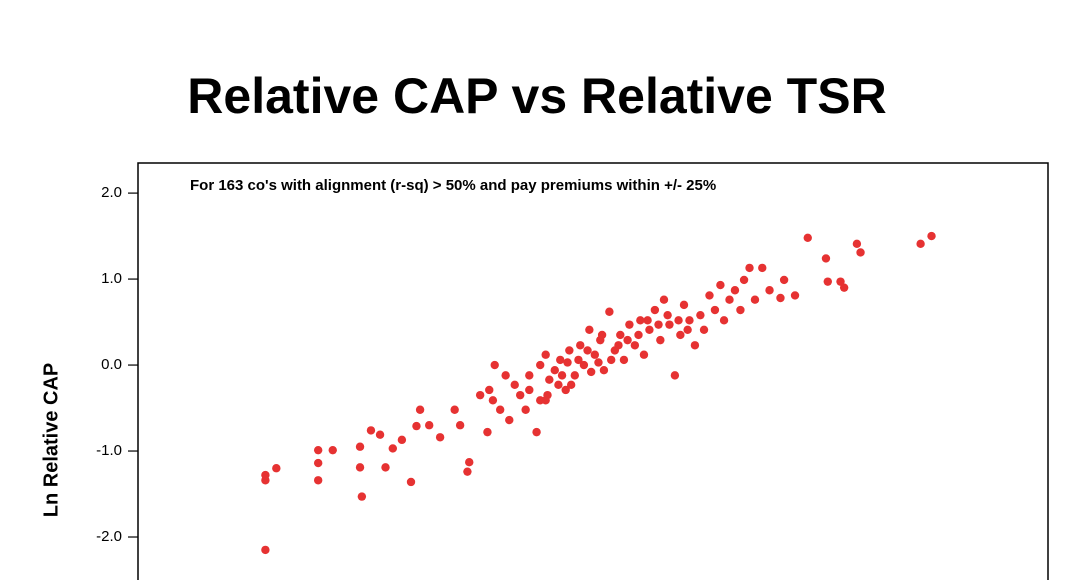  Describe the element at coordinates (109, 450) in the screenshot. I see `y-tick-label: -1.0` at that location.